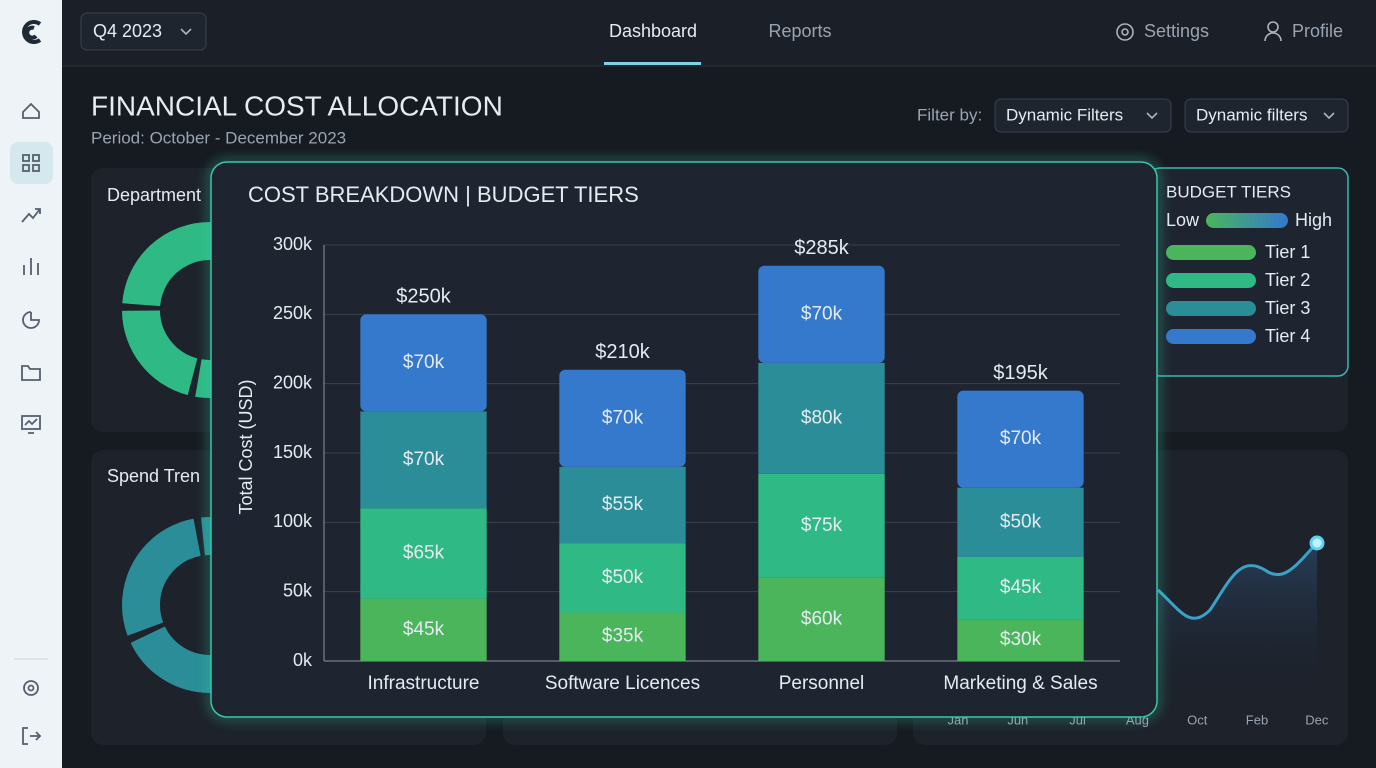 This screenshot has width=1376, height=768. Describe the element at coordinates (423, 297) in the screenshot. I see `total-label: $250k` at that location.